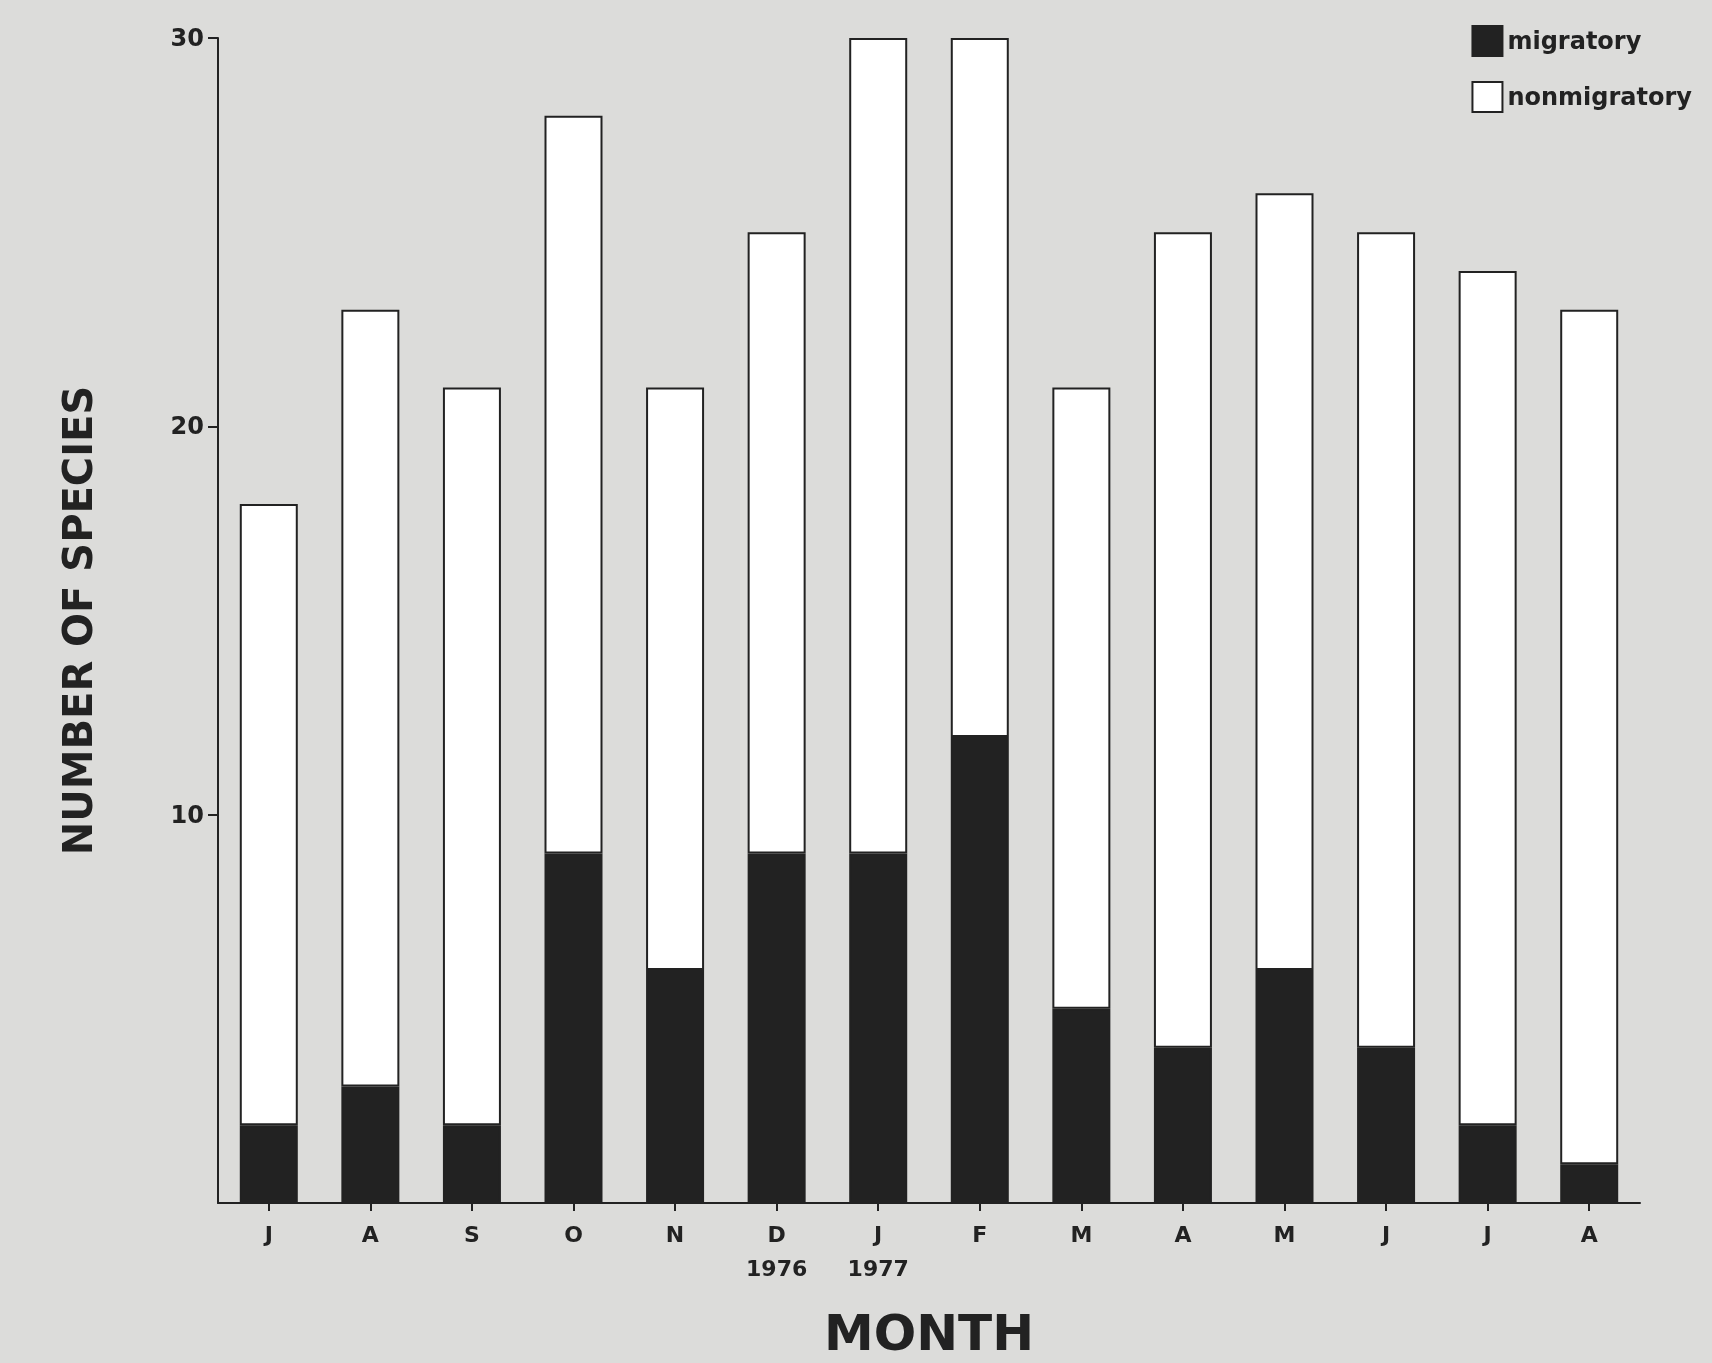 This screenshot has width=1712, height=1363. Describe the element at coordinates (187, 38) in the screenshot. I see `y-tick-label: 30` at that location.